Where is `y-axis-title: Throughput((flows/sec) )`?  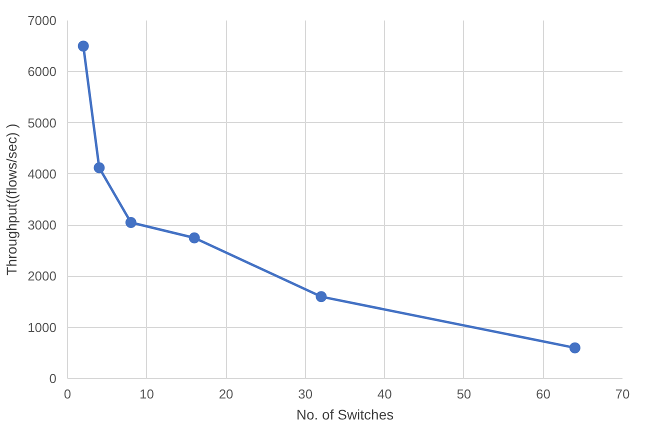 y-axis-title: Throughput((flows/sec) ) is located at coordinates (12, 200).